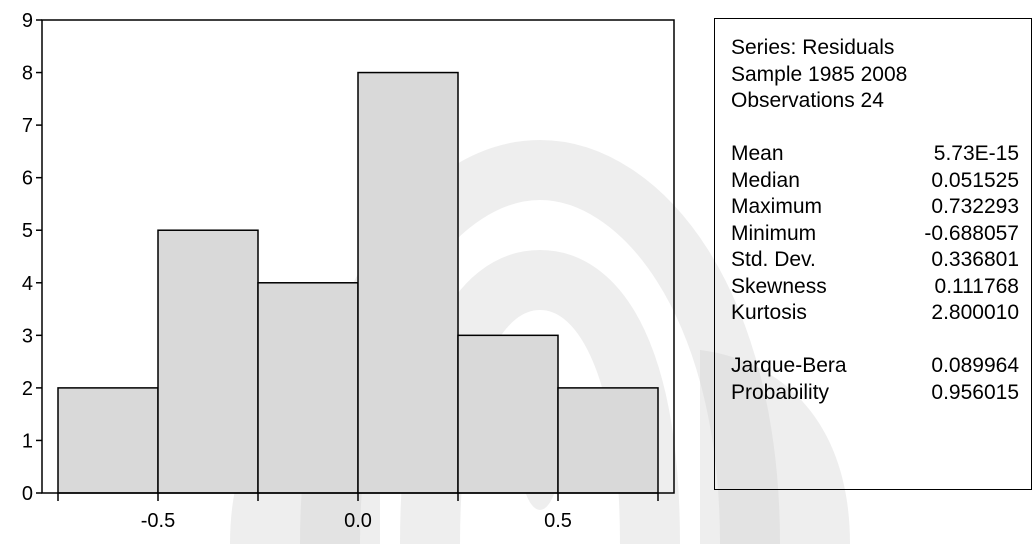 The width and height of the screenshot is (1034, 544). I want to click on stat-value: 0.051525, so click(975, 180).